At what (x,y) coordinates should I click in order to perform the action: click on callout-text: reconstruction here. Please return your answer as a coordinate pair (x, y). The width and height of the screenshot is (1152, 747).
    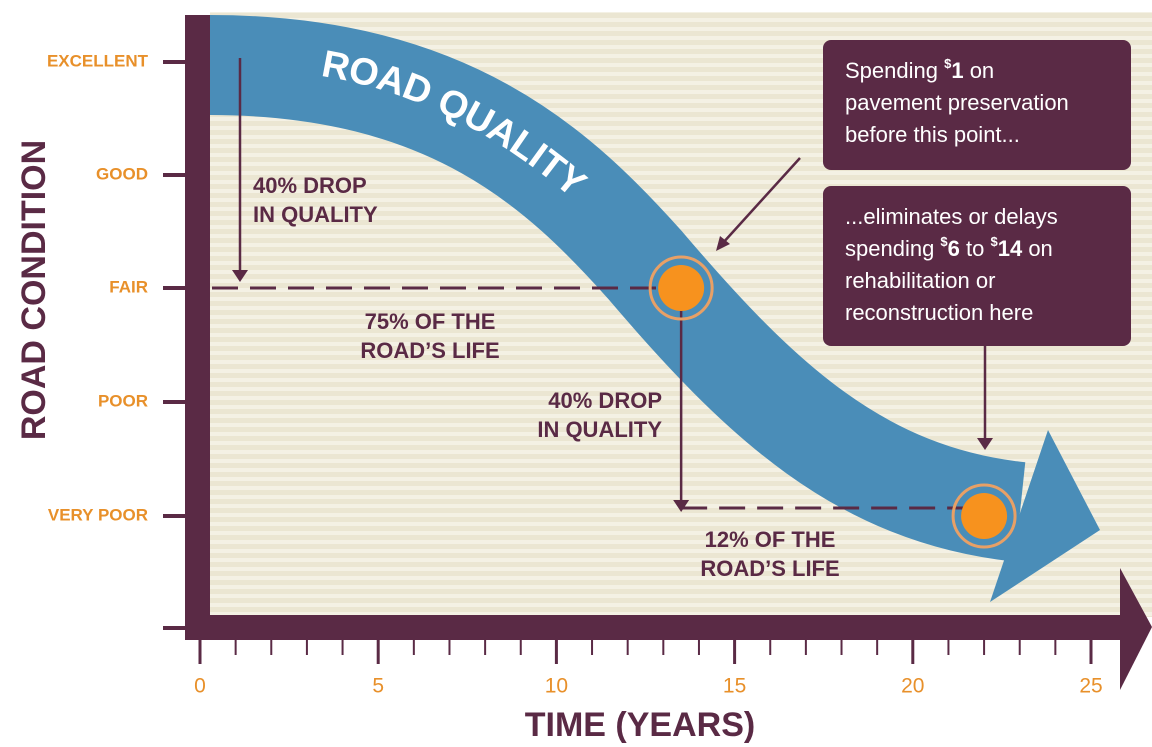
    Looking at the image, I should click on (939, 312).